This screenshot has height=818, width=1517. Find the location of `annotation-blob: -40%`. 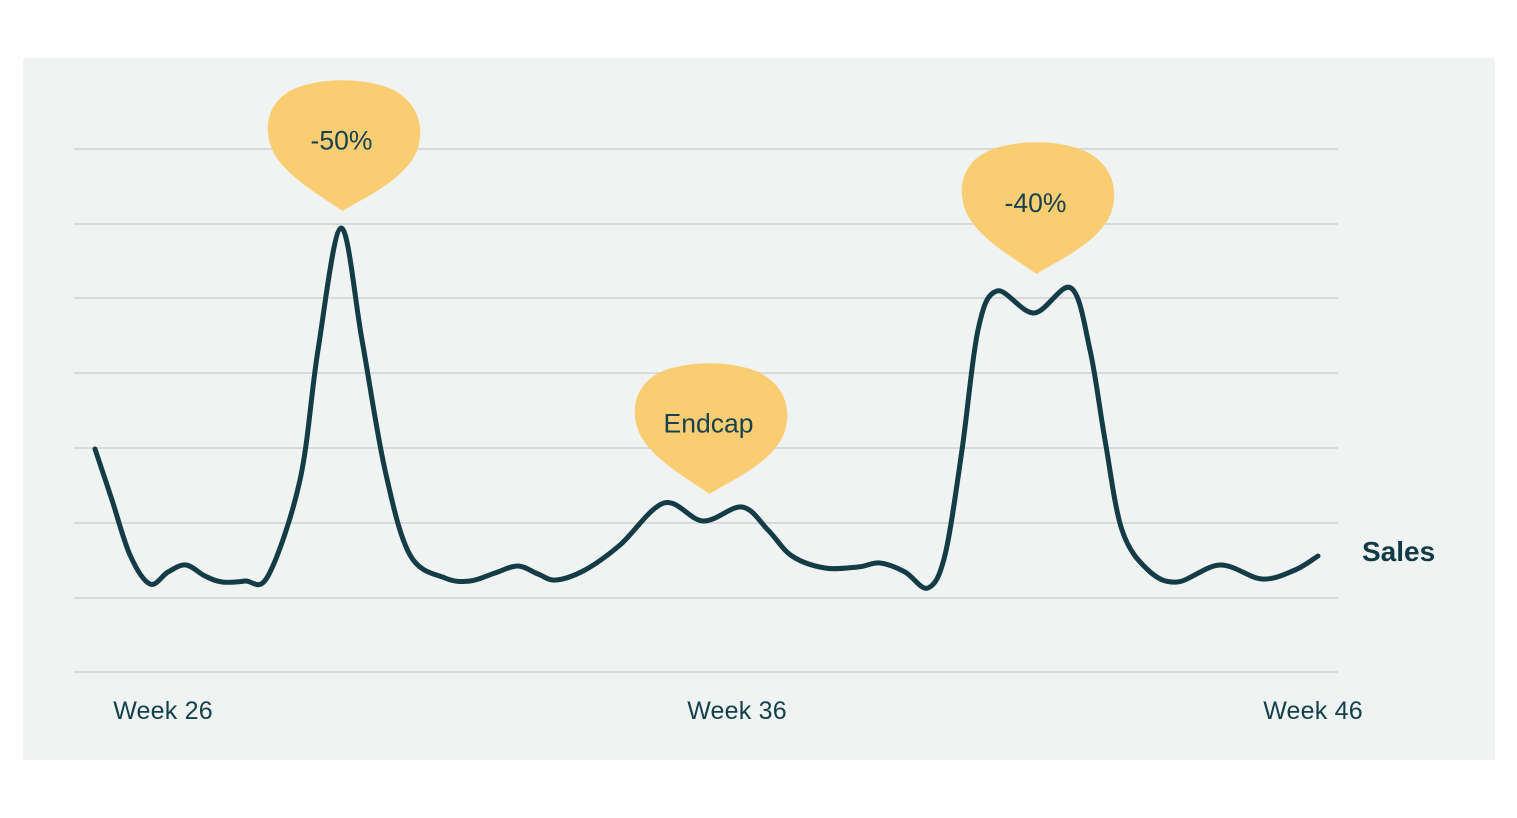

annotation-blob: -40% is located at coordinates (1038, 208).